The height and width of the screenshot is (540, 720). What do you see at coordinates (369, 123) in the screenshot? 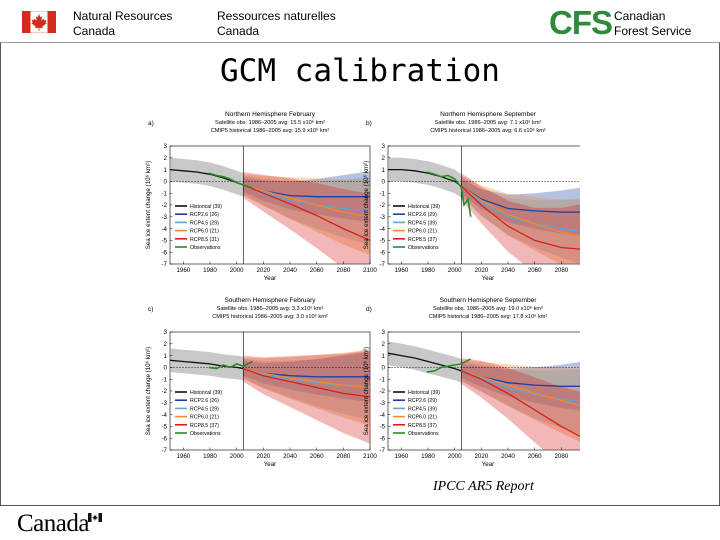
I see `panel-letter: b)` at bounding box center [369, 123].